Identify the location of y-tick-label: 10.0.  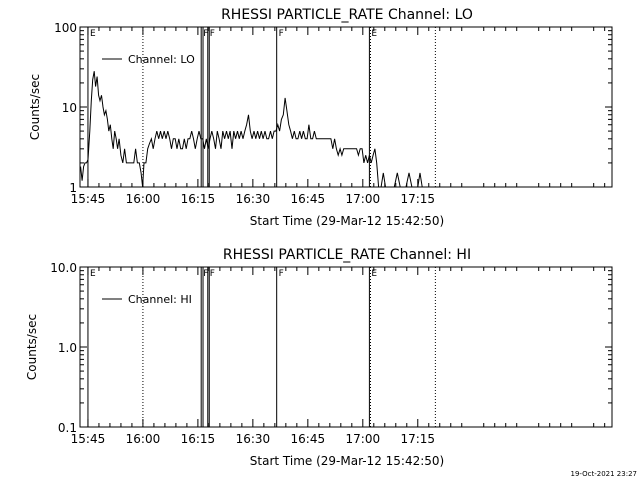
(63, 268).